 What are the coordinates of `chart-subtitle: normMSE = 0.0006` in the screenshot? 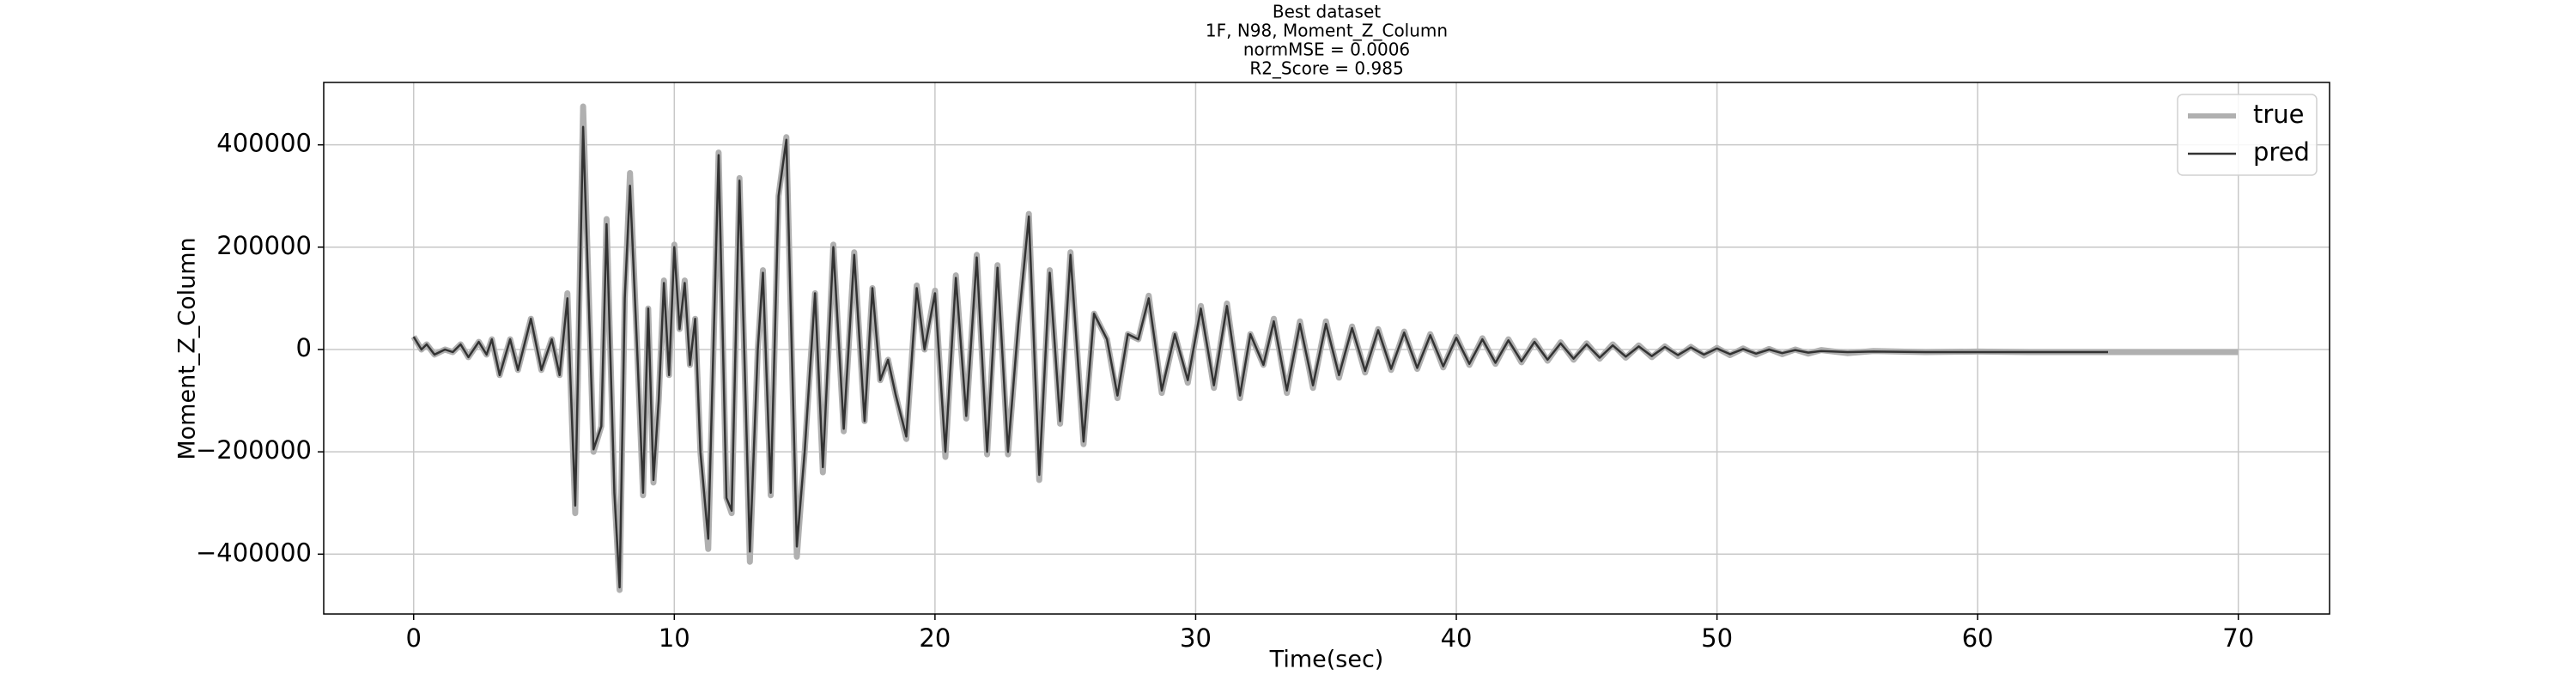 It's located at (1327, 50).